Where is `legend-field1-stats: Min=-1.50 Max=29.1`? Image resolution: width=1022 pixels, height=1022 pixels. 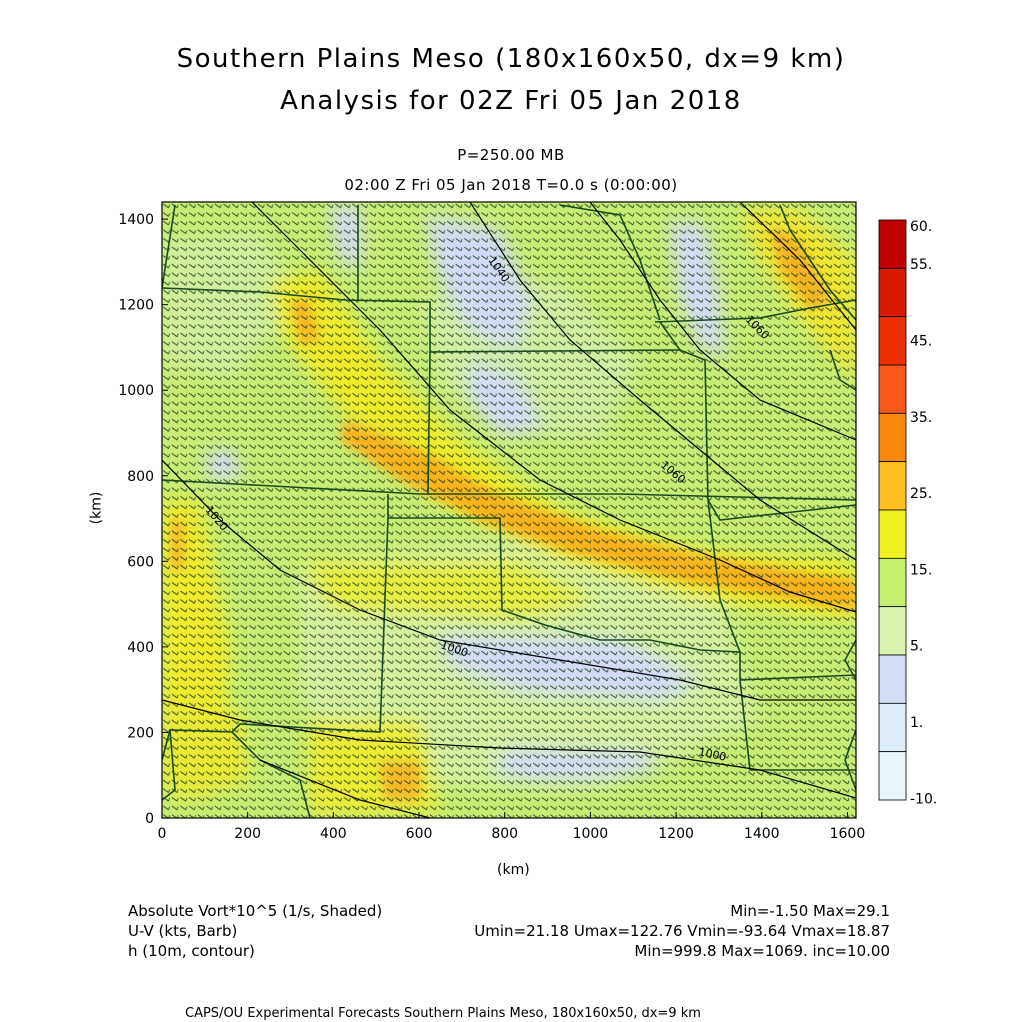
legend-field1-stats: Min=-1.50 Max=29.1 is located at coordinates (810, 911).